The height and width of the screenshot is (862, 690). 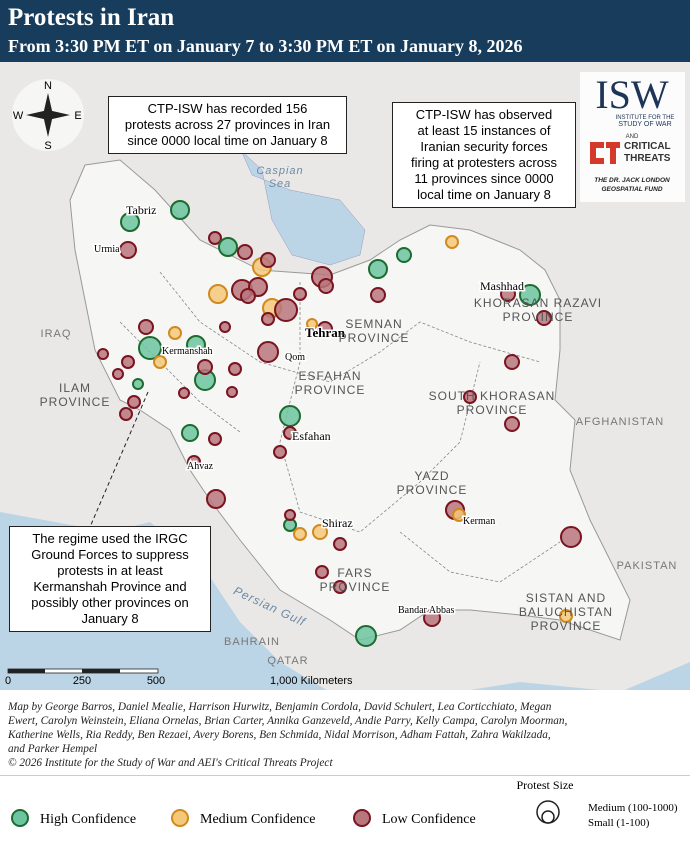 I want to click on province-label: FARS, so click(x=354, y=573).